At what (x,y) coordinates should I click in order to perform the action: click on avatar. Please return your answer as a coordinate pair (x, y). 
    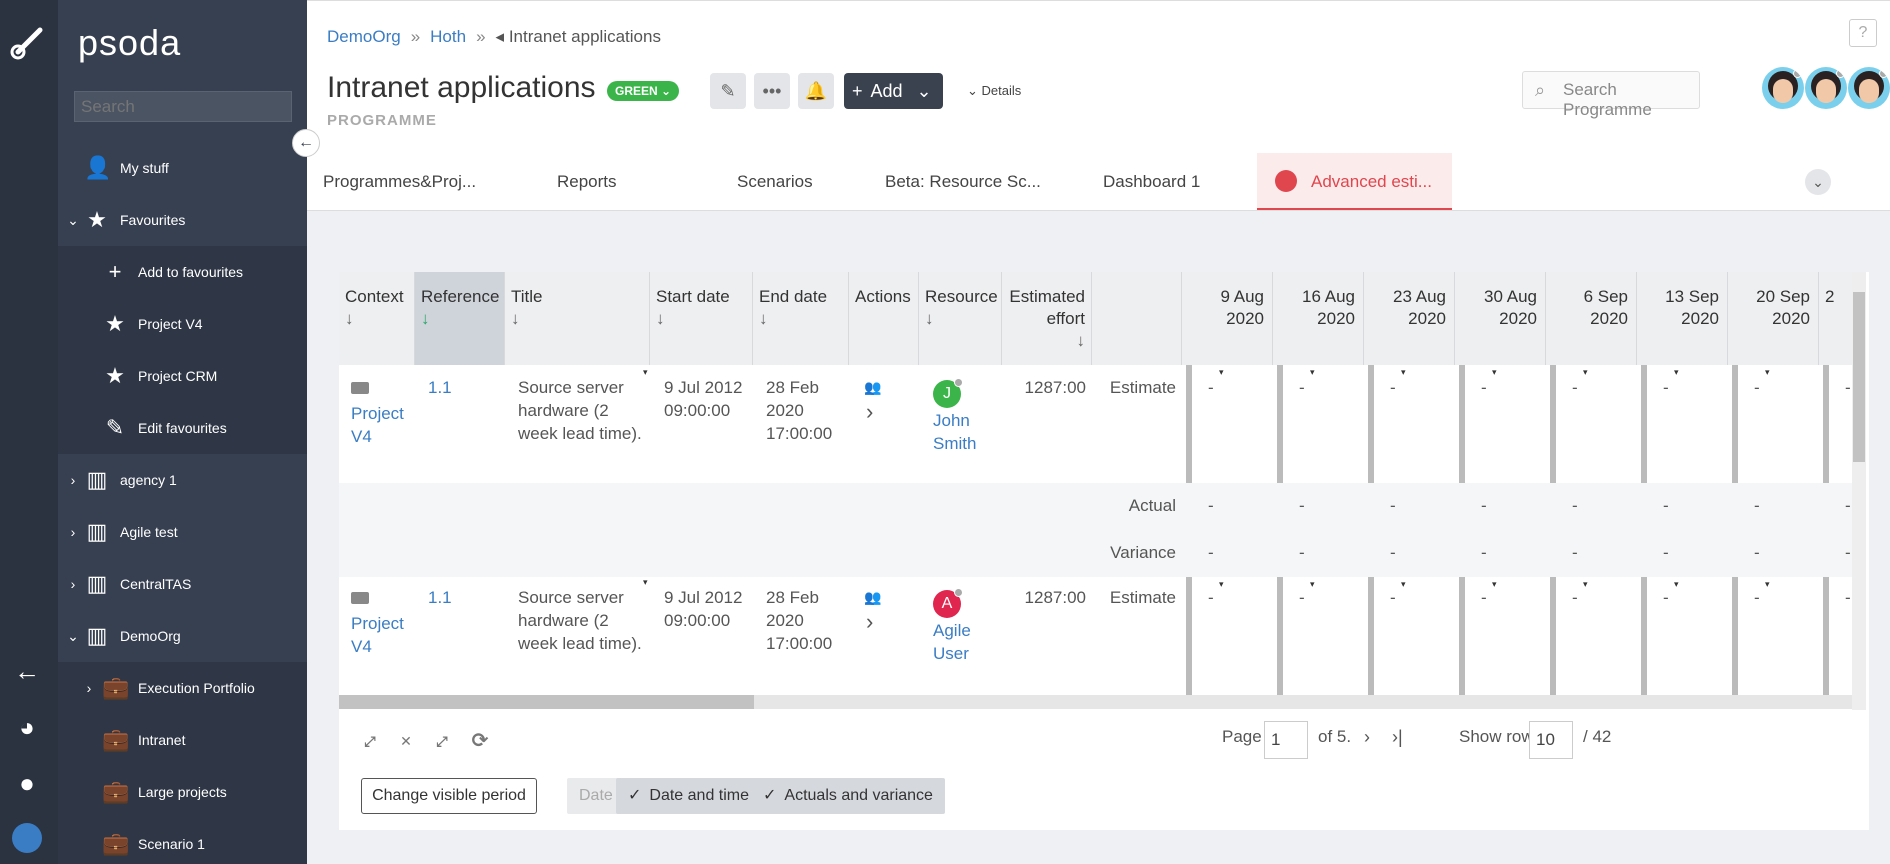
    Looking at the image, I should click on (1826, 88).